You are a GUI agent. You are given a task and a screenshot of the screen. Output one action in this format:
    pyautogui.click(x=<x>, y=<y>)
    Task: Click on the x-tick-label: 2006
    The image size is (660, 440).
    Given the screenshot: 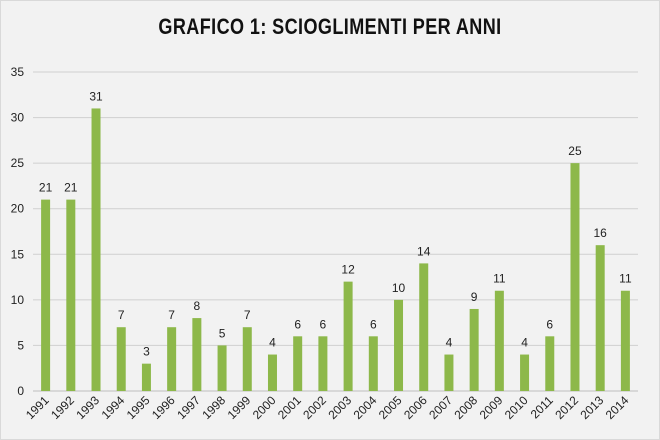 What is the action you would take?
    pyautogui.click(x=415, y=407)
    